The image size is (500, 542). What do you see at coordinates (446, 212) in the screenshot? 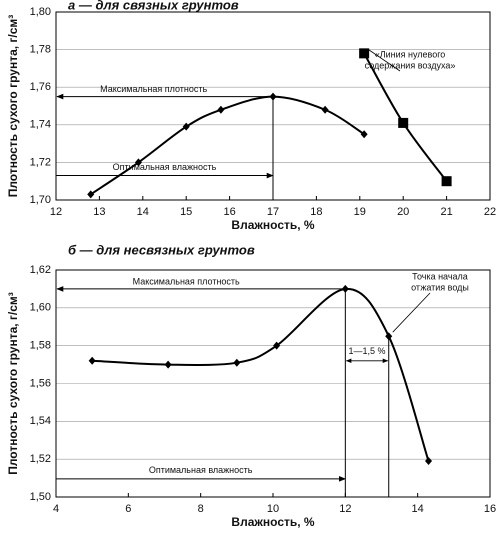
I see `x-tick-label: 21` at bounding box center [446, 212].